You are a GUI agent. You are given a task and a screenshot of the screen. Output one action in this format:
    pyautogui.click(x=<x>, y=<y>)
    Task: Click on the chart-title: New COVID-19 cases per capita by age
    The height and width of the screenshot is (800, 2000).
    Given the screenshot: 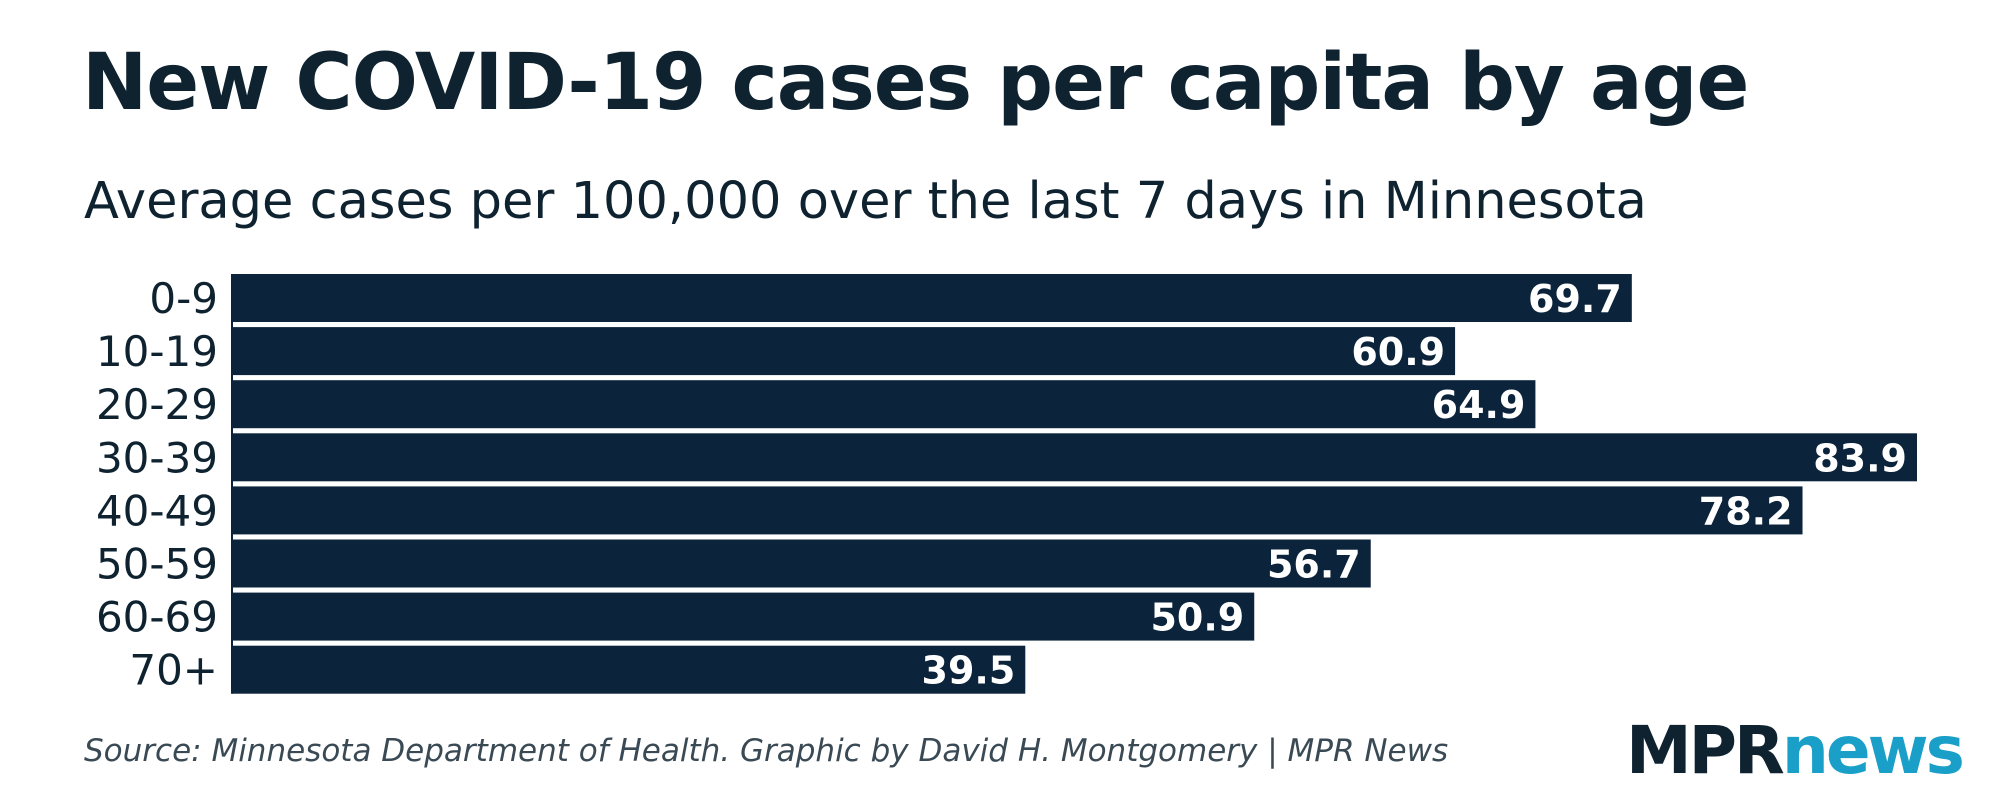 What is the action you would take?
    pyautogui.click(x=915, y=83)
    